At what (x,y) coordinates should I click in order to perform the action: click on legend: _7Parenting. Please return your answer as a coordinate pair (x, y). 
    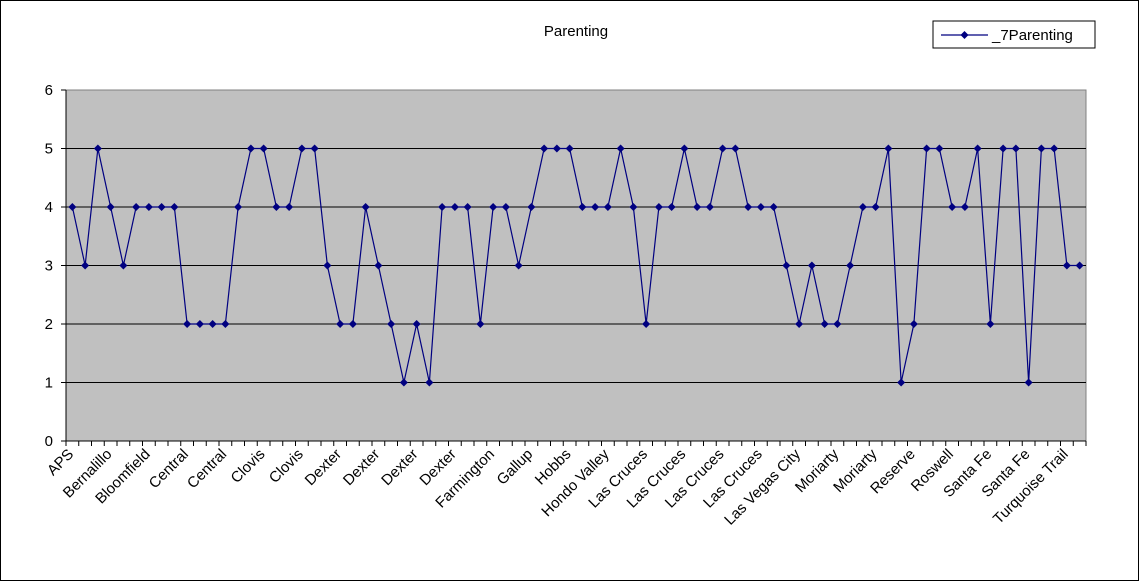
    Looking at the image, I should click on (1014, 34).